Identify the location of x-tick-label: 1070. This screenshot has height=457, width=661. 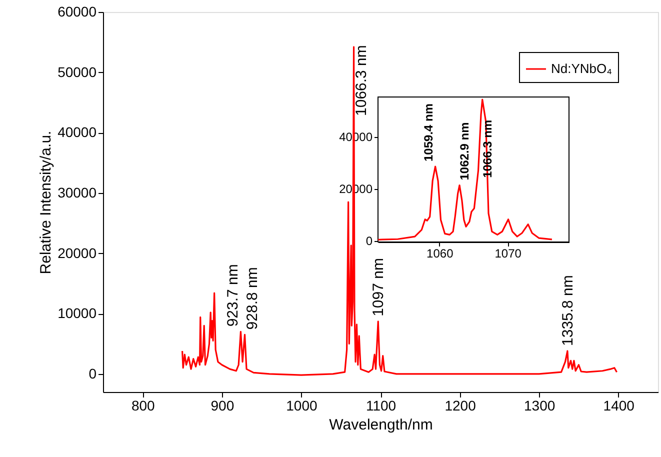
(508, 253).